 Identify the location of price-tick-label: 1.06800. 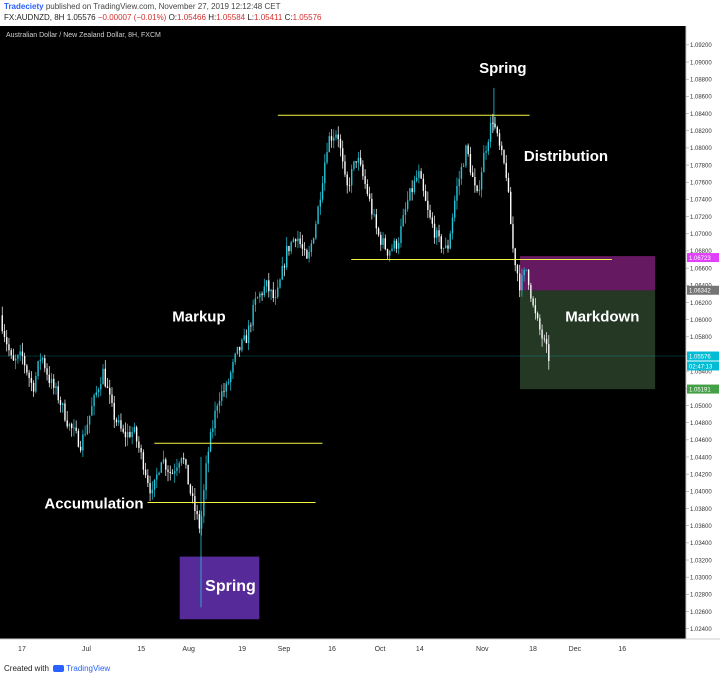
(701, 252).